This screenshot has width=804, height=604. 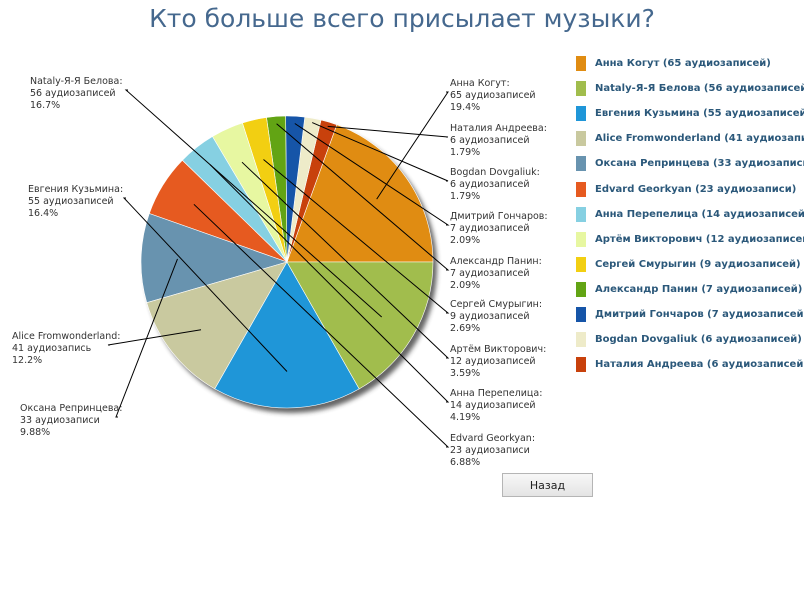 I want to click on legend-label: Edvard Georkyan (23 аудиозаписи), so click(x=696, y=189).